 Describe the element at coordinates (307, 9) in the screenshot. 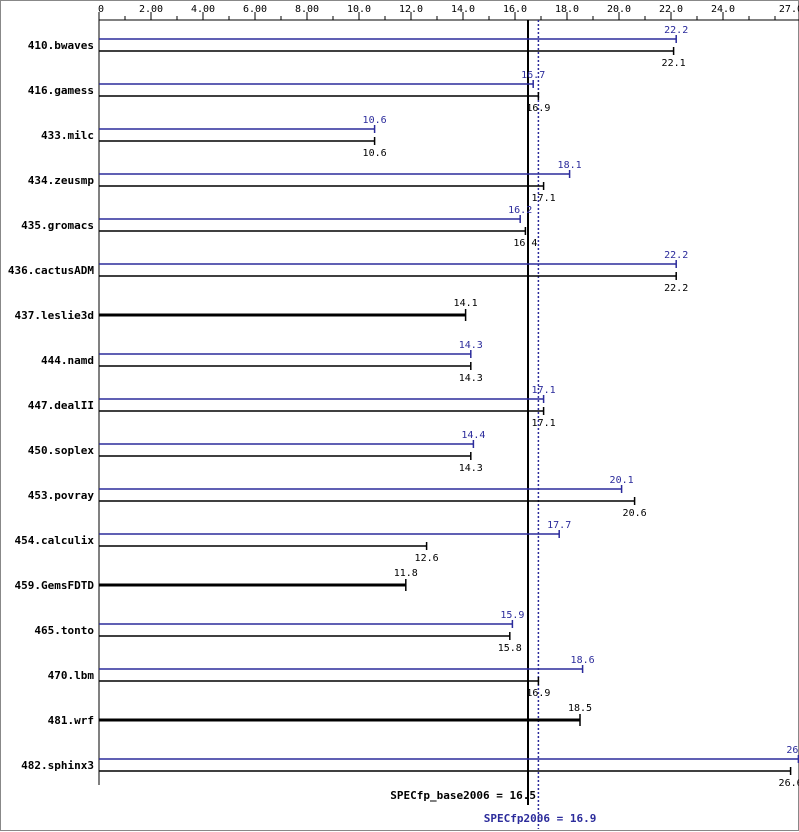

I see `x-axis-tick-label: 8.00` at that location.